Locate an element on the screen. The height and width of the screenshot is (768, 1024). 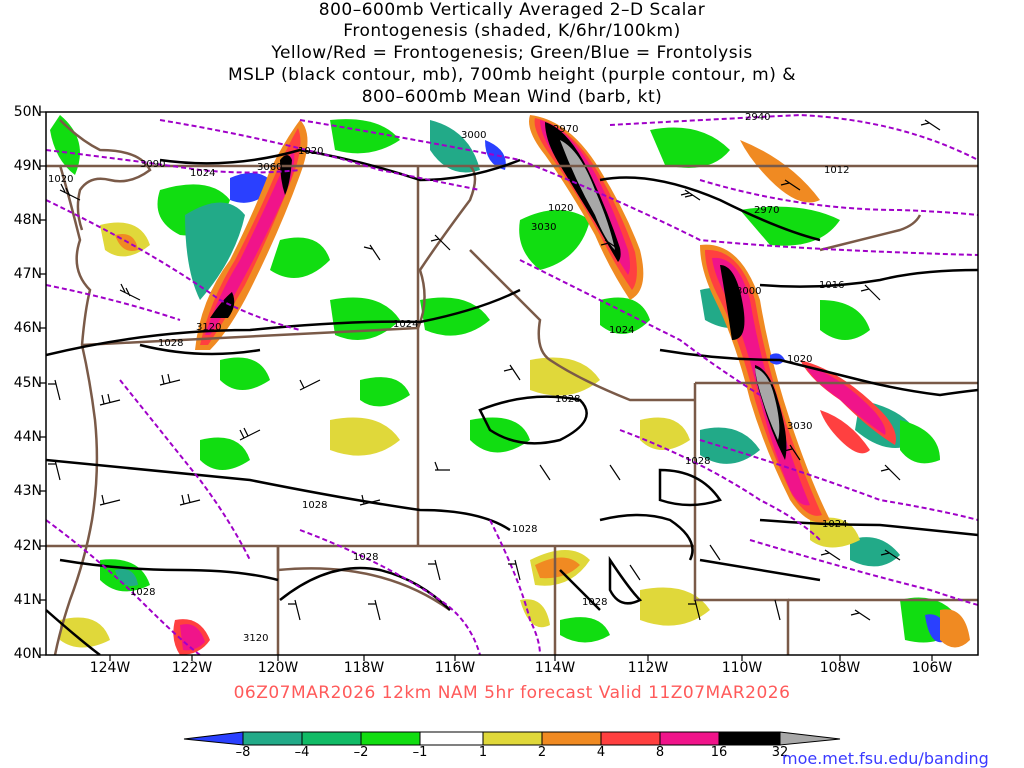
colorbar-label: 1 is located at coordinates (483, 752).